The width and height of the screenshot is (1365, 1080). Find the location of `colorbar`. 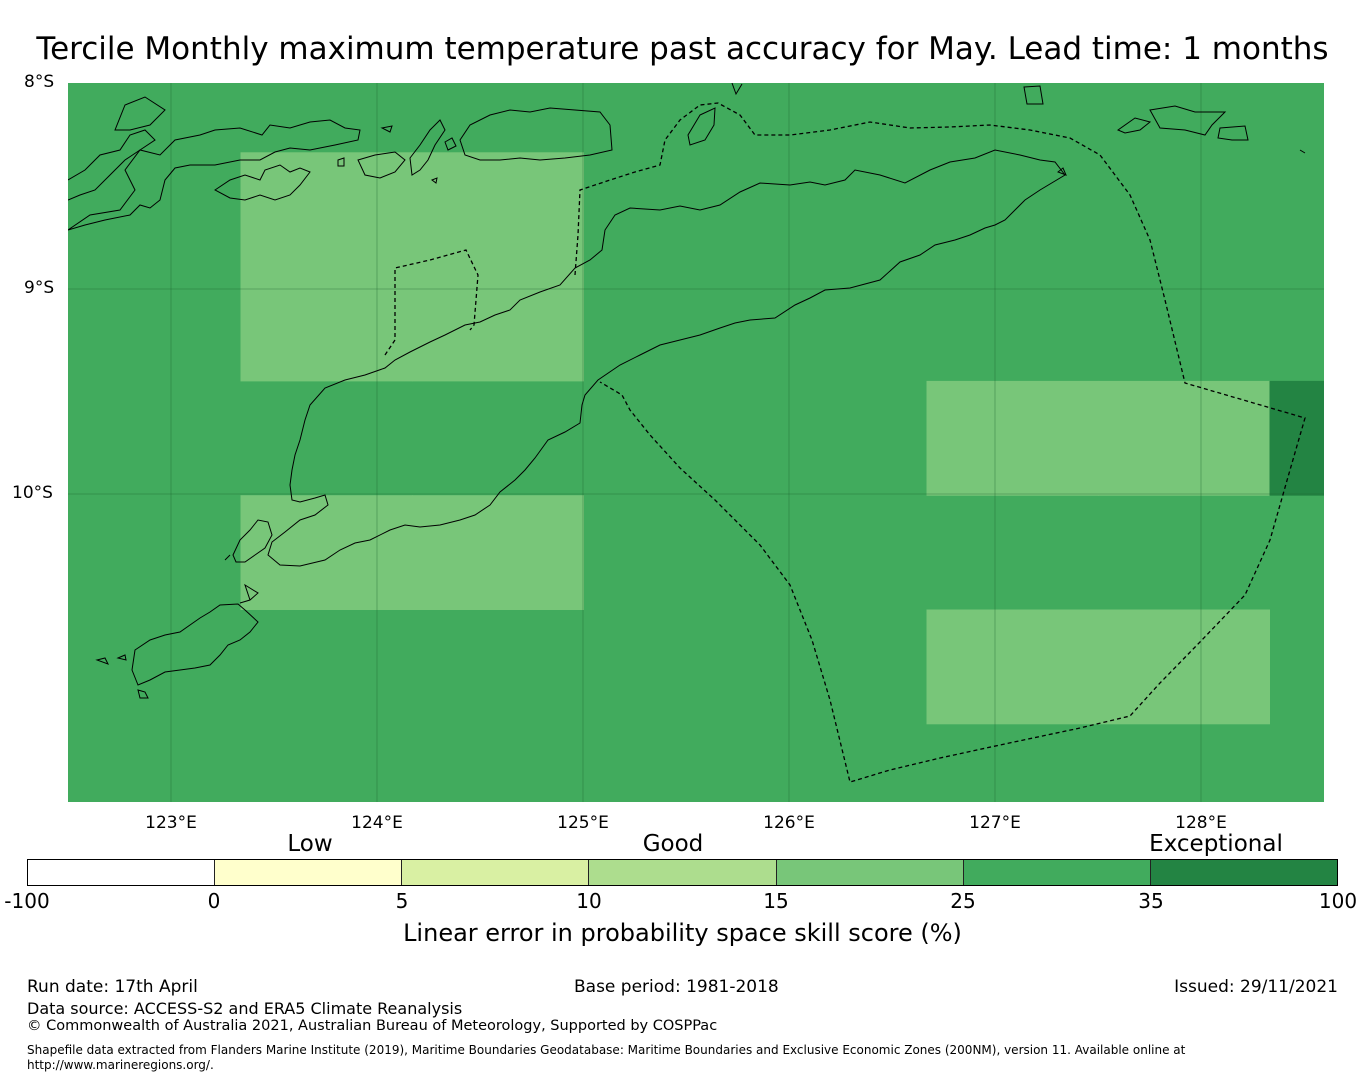

colorbar is located at coordinates (682, 872).